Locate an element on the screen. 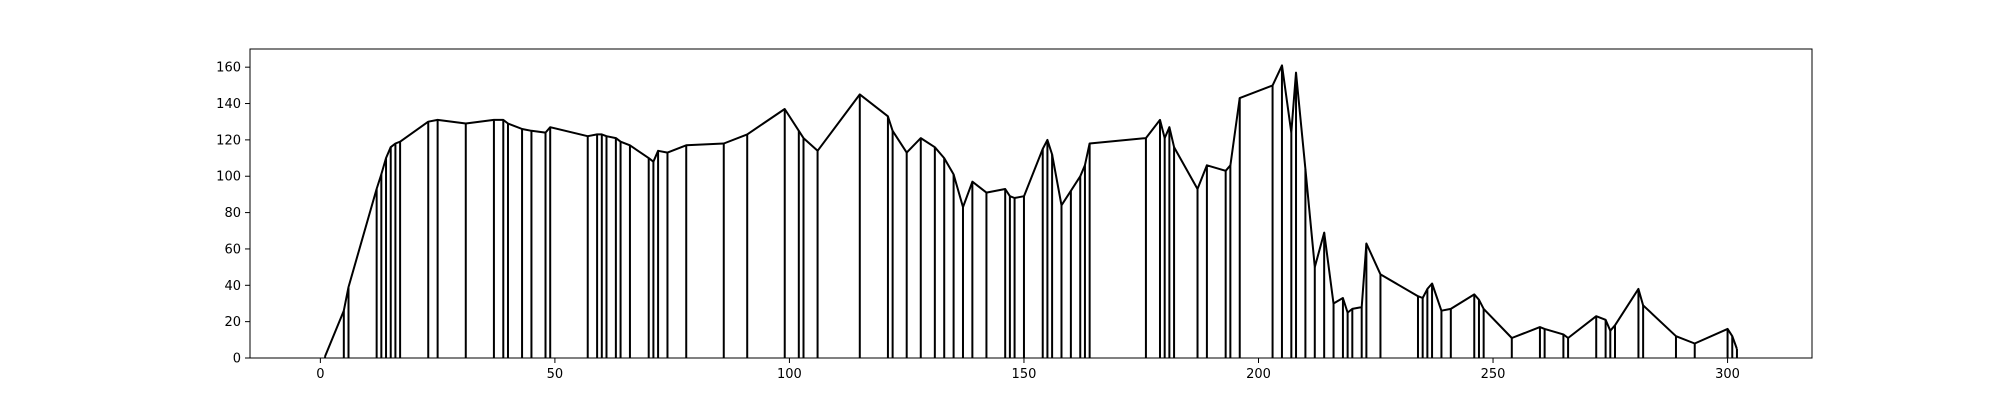  y-tick-label-4: 80 is located at coordinates (232, 213).